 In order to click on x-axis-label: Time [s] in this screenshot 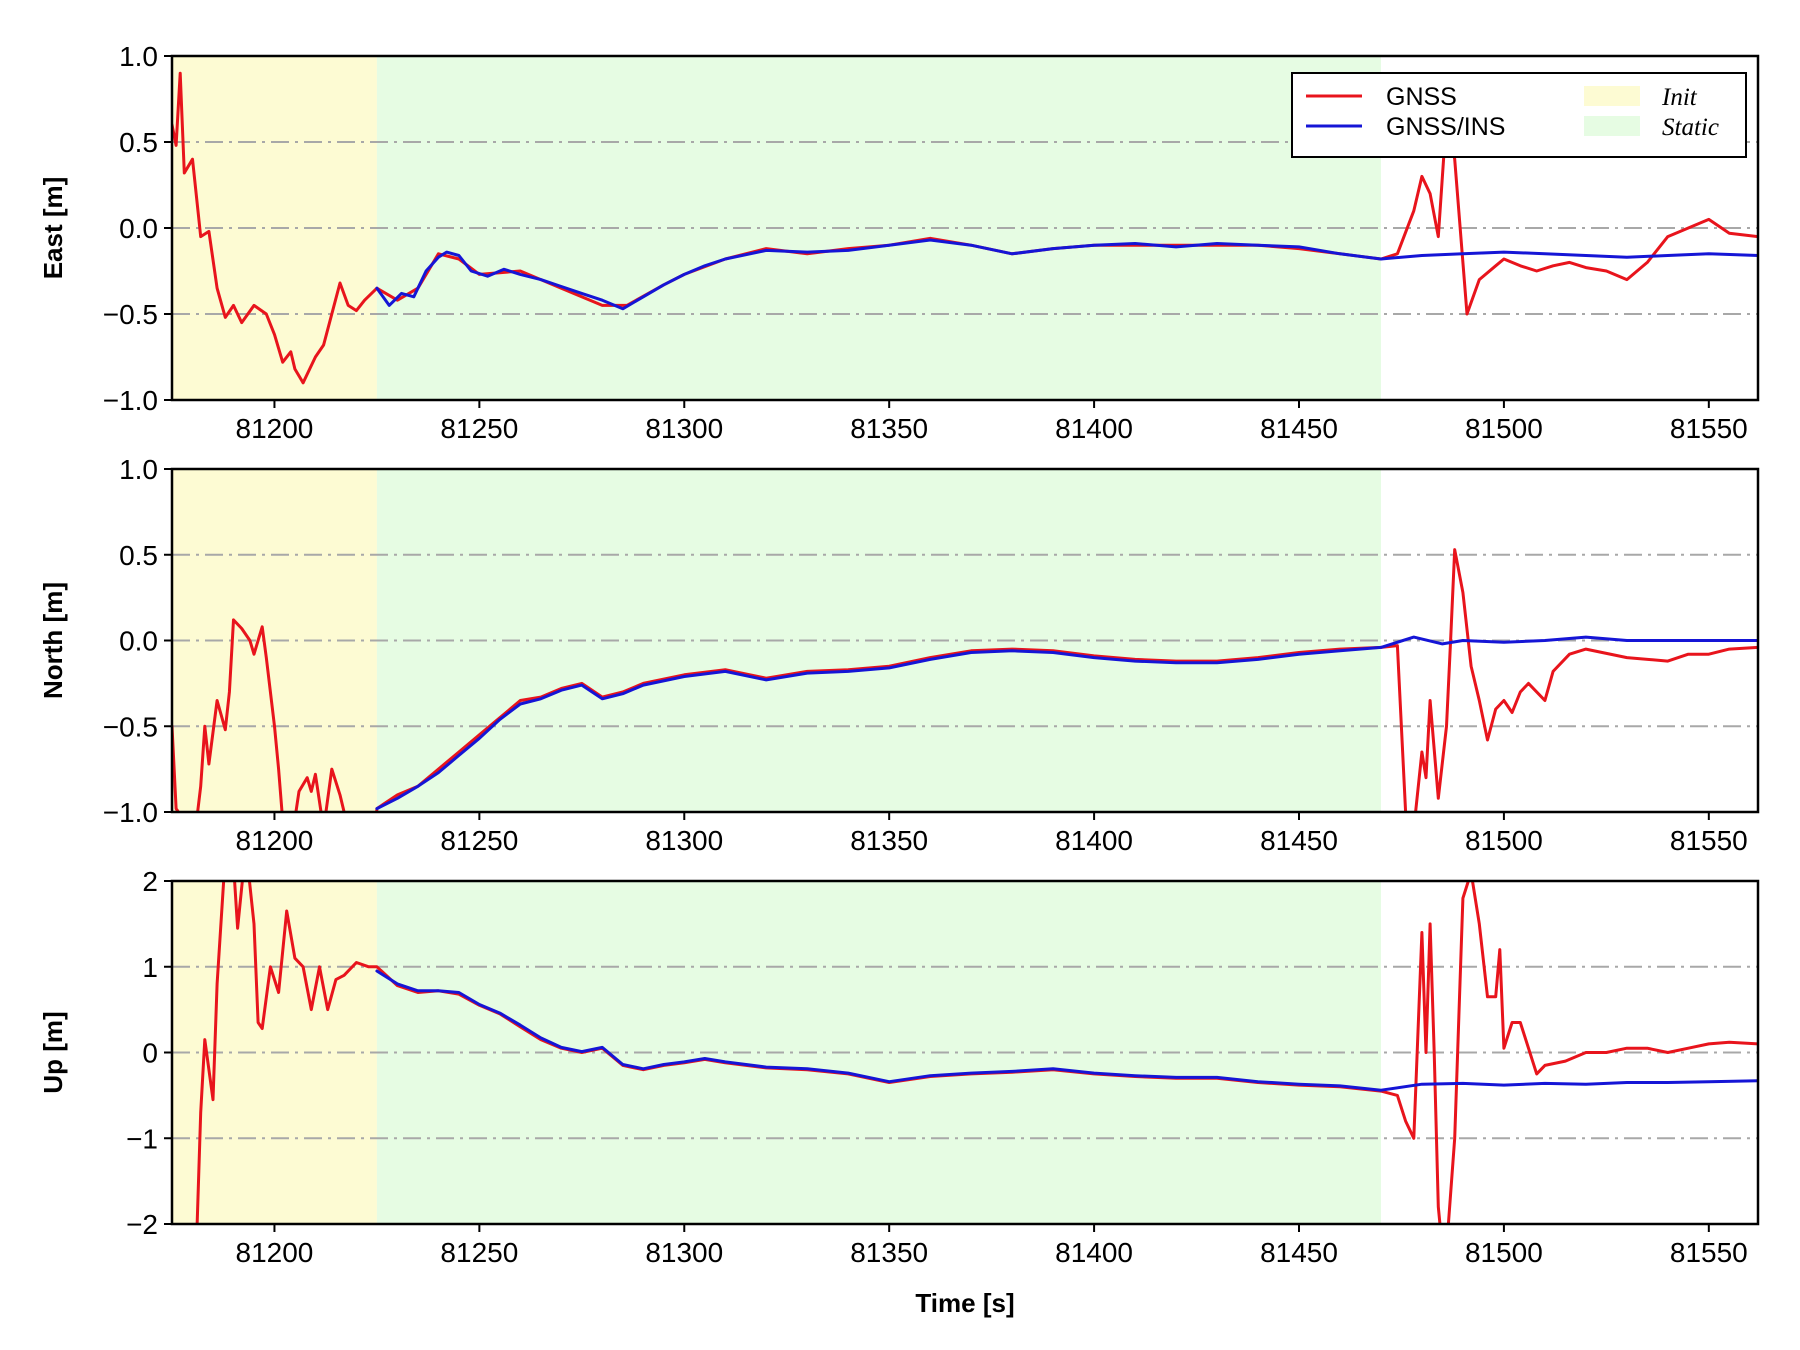, I will do `click(964, 1303)`.